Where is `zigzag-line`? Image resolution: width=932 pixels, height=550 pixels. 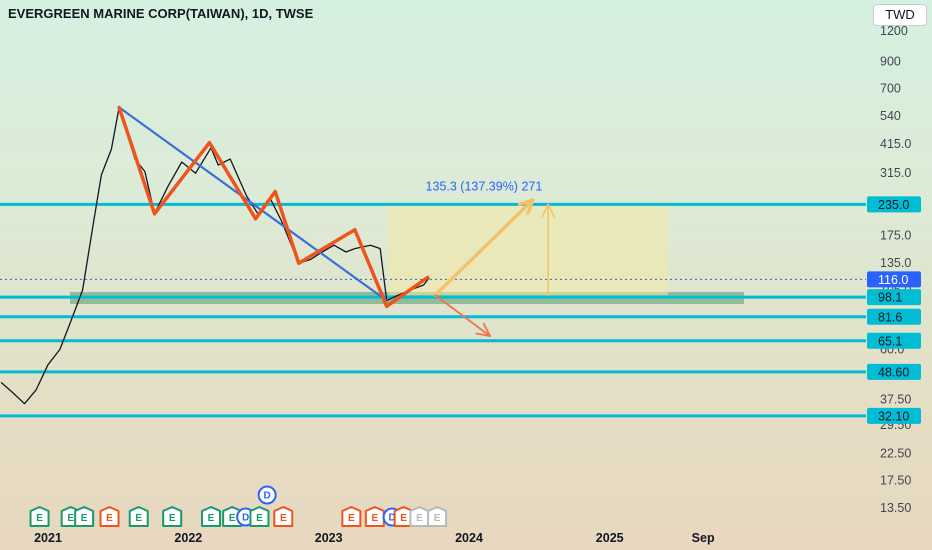
zigzag-line is located at coordinates (273, 207).